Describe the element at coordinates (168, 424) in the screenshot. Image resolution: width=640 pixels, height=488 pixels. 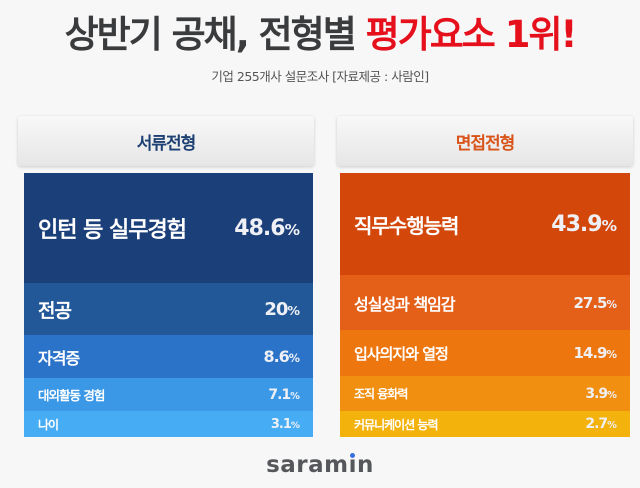
I see `document-row: 나이 3.1%` at that location.